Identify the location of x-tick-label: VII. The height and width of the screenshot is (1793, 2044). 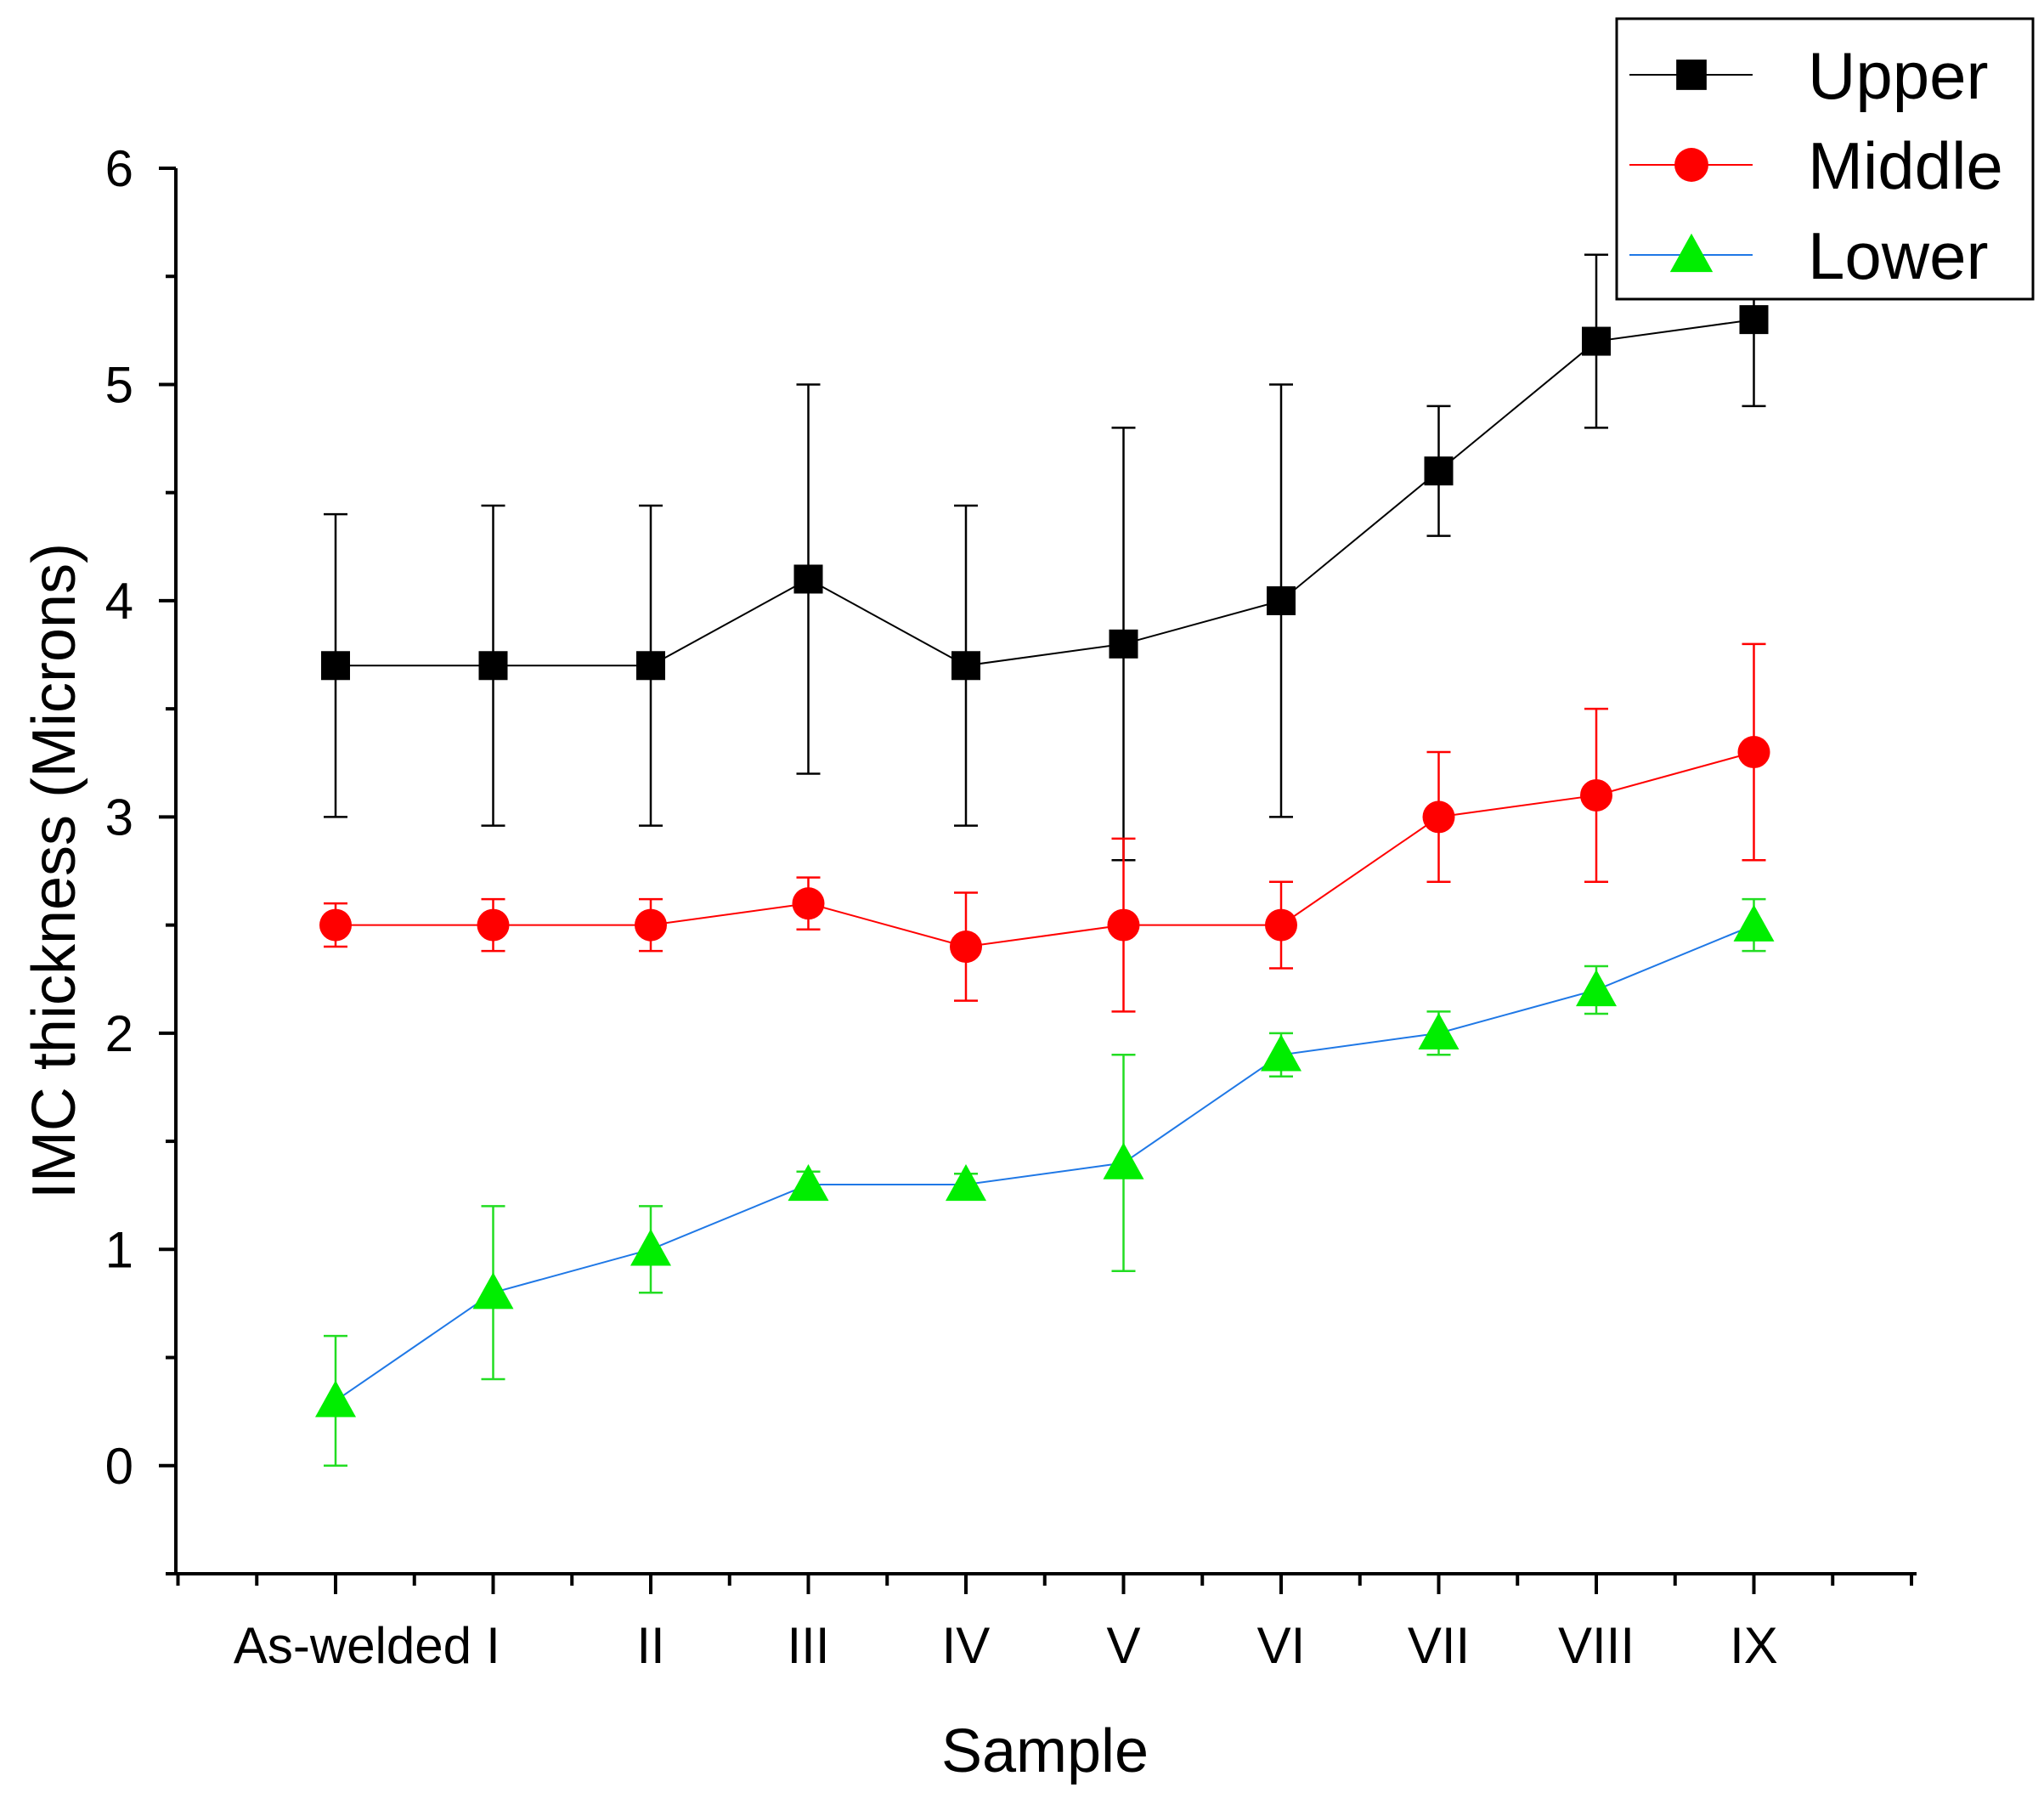
(1439, 1645).